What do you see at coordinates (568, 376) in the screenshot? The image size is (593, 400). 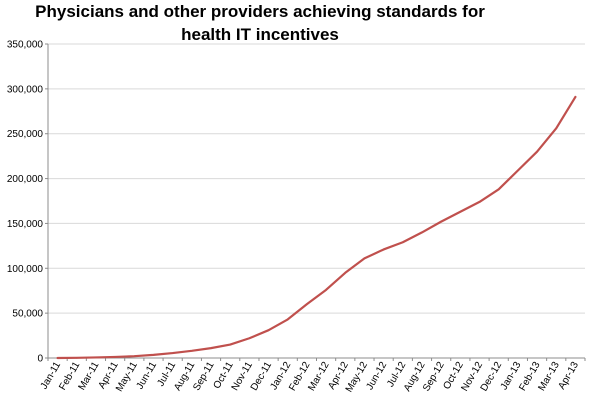 I see `x-tick-label: Apr-13` at bounding box center [568, 376].